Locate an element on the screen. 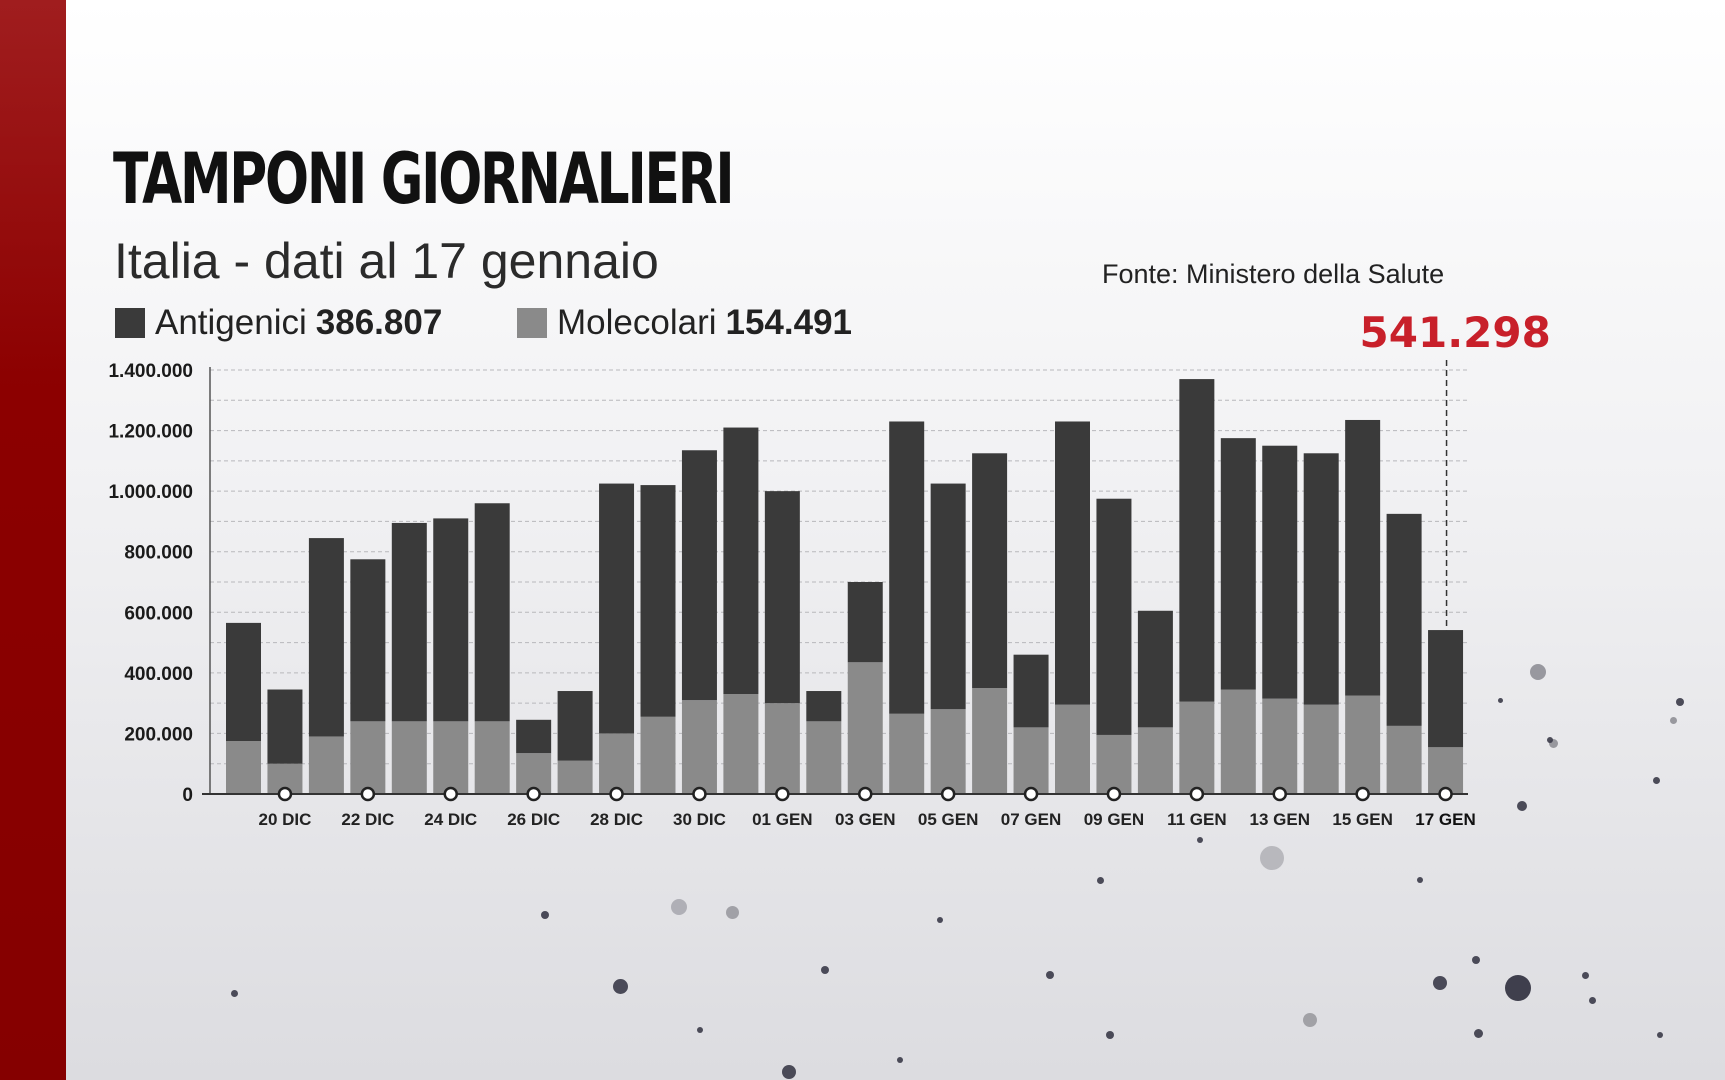 The width and height of the screenshot is (1725, 1080). x-tick-label: 03 GEN is located at coordinates (865, 819).